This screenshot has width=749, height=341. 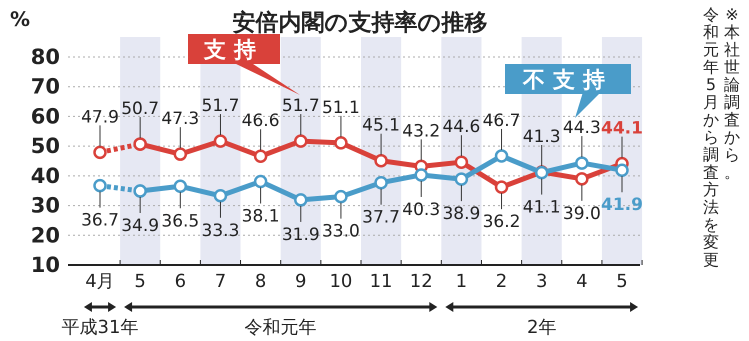 What do you see at coordinates (300, 281) in the screenshot?
I see `x-tick-label: 9` at bounding box center [300, 281].